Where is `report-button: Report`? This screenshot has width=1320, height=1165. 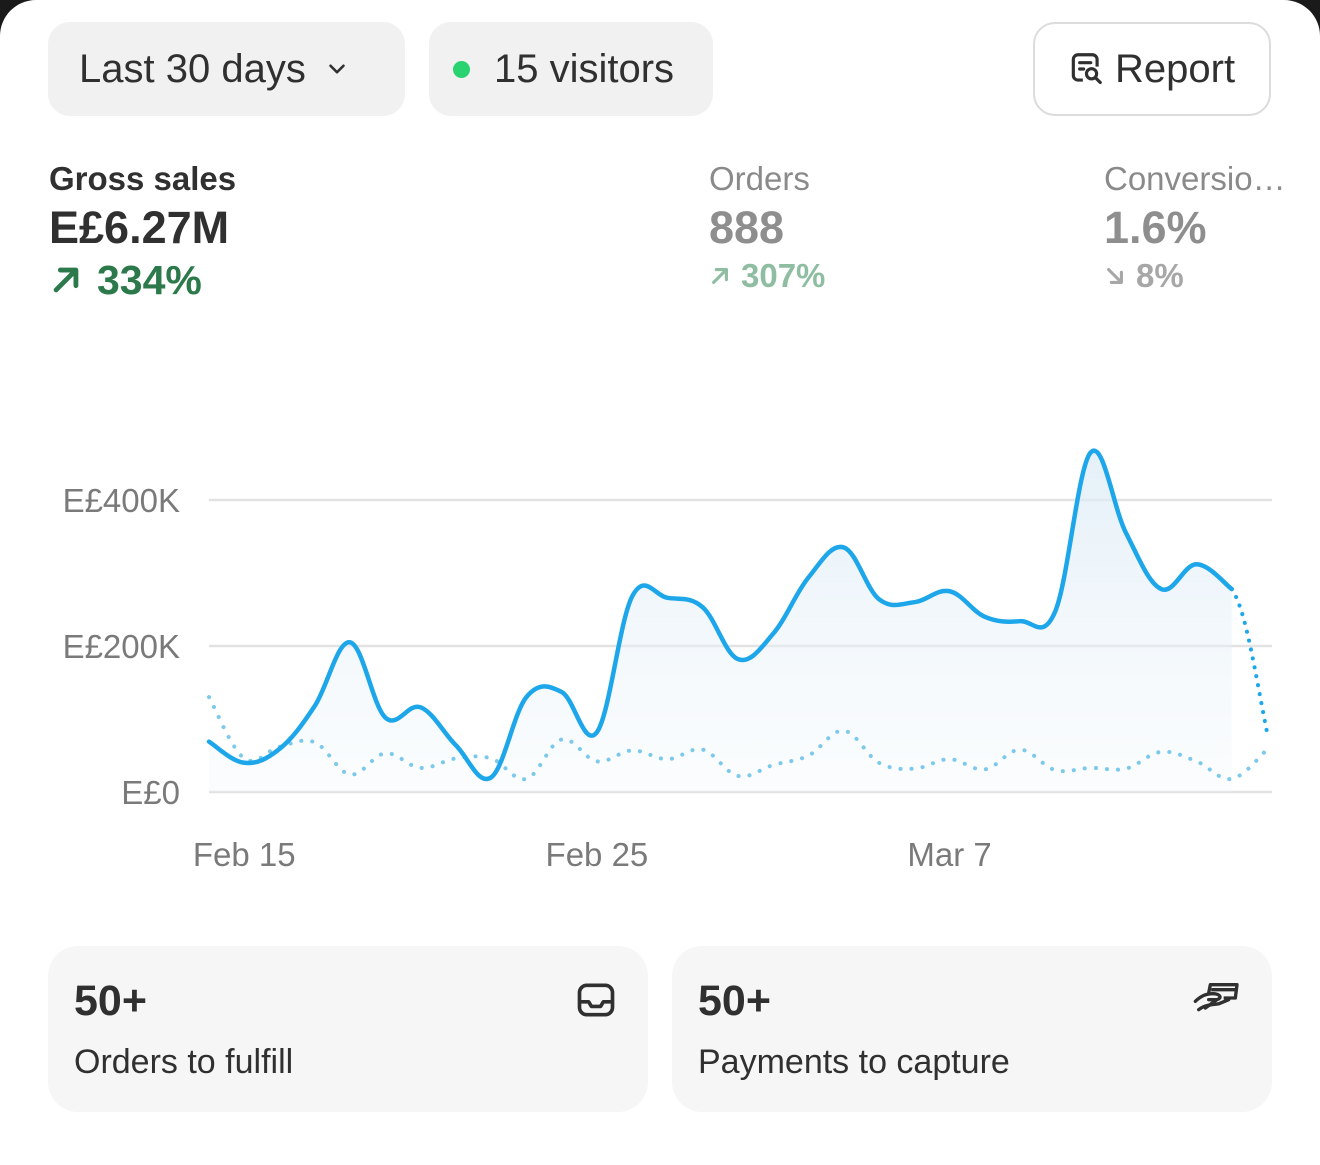
report-button: Report is located at coordinates (1152, 69).